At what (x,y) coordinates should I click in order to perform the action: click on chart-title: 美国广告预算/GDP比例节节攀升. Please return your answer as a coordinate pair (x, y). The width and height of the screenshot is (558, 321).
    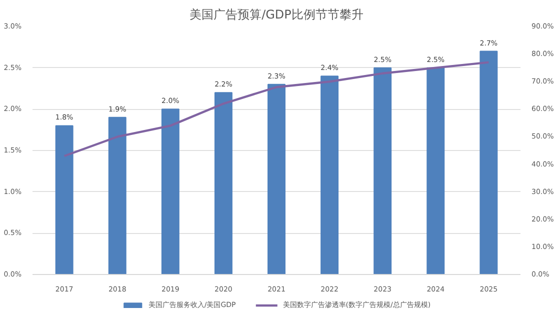
    Looking at the image, I should click on (277, 15).